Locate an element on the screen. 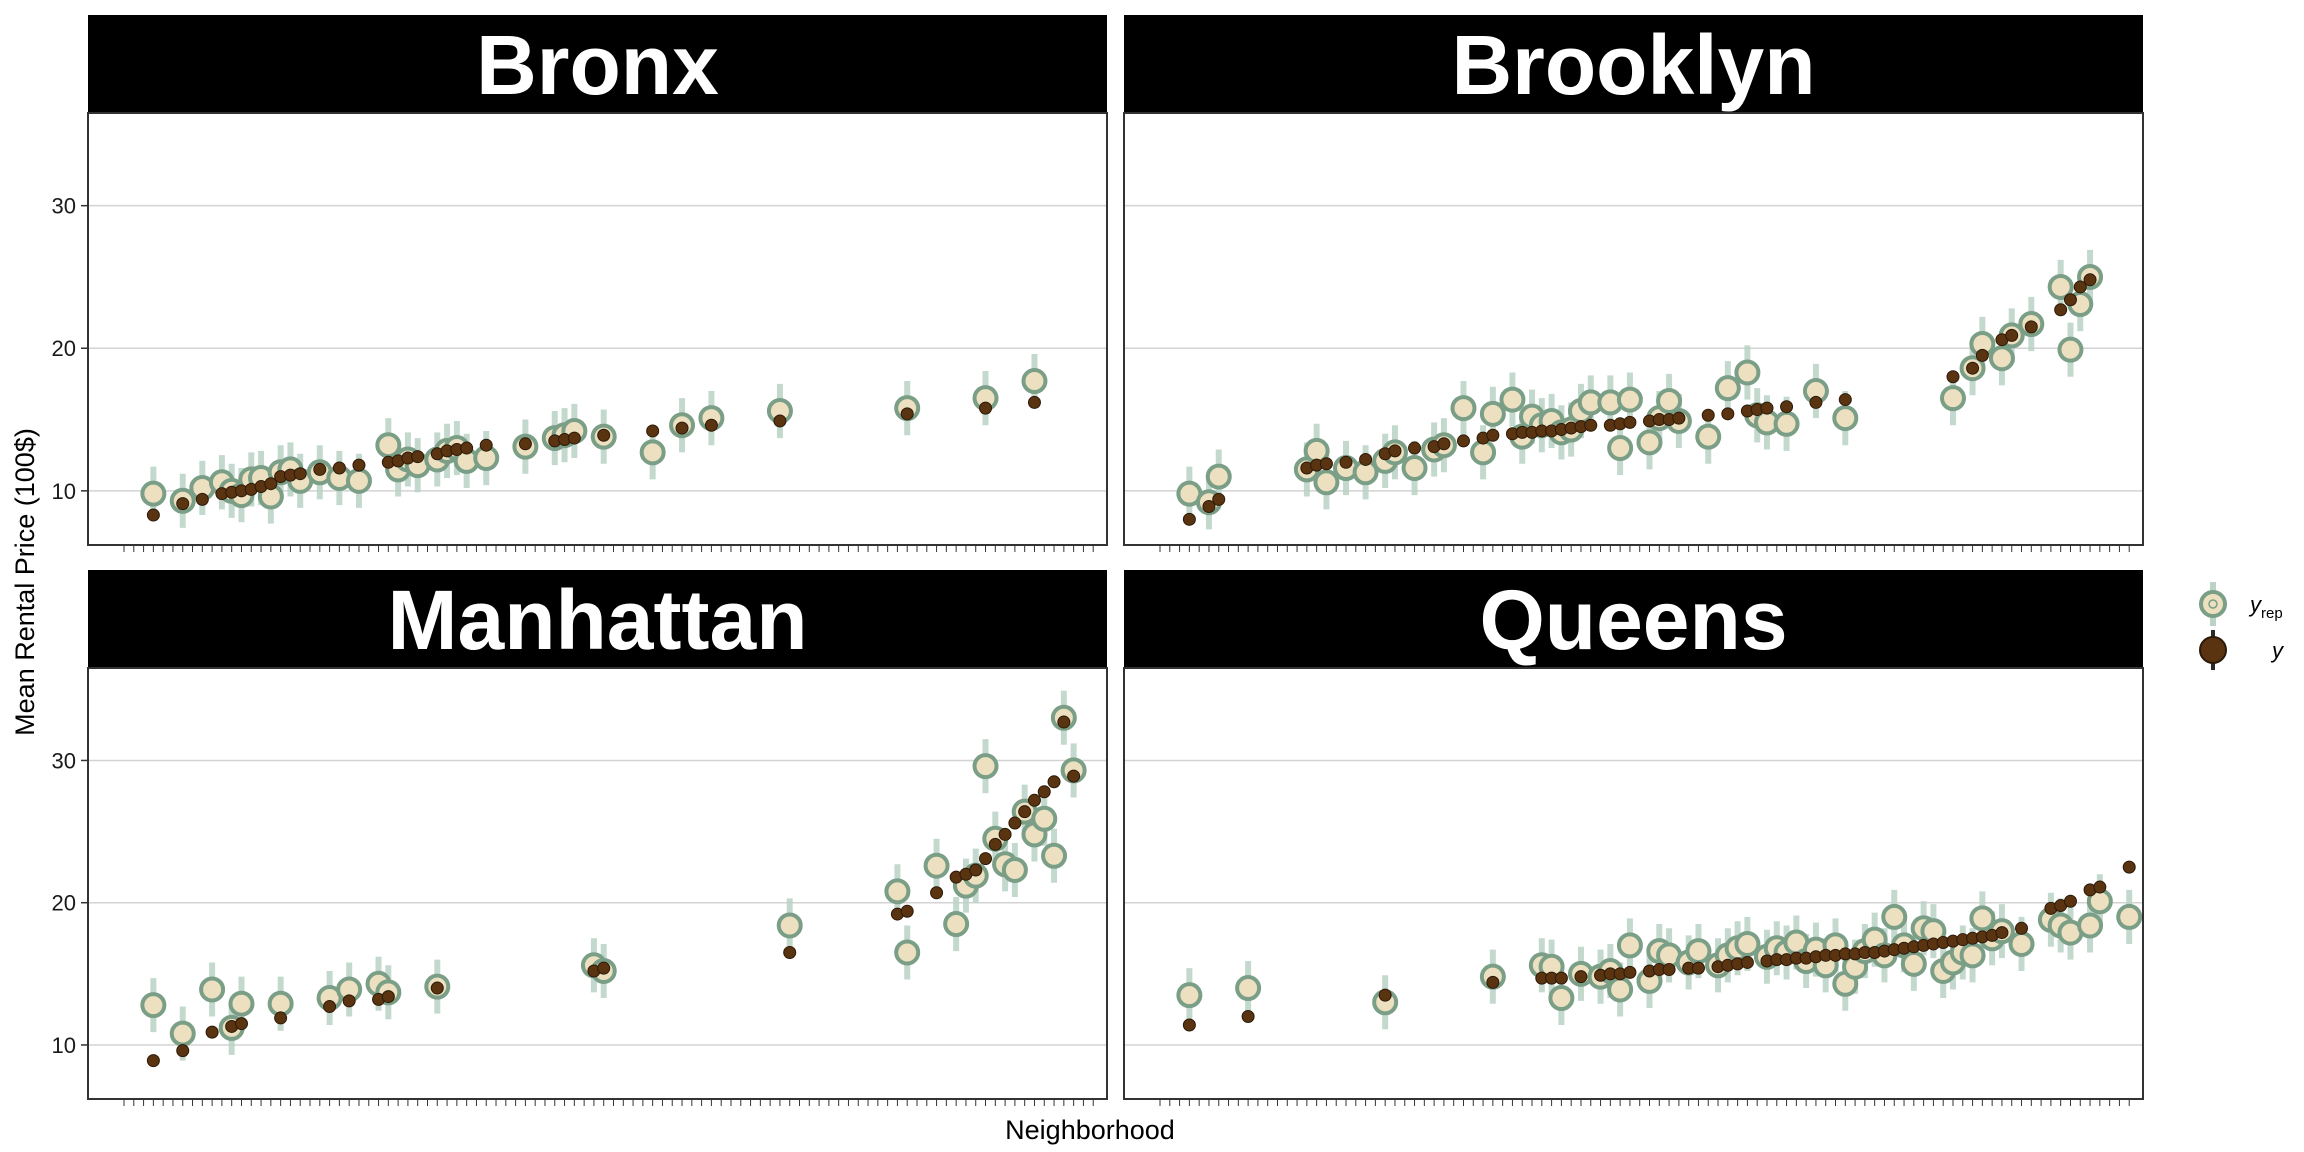  y-tick-label-bronx-20: 20 is located at coordinates (64, 348).